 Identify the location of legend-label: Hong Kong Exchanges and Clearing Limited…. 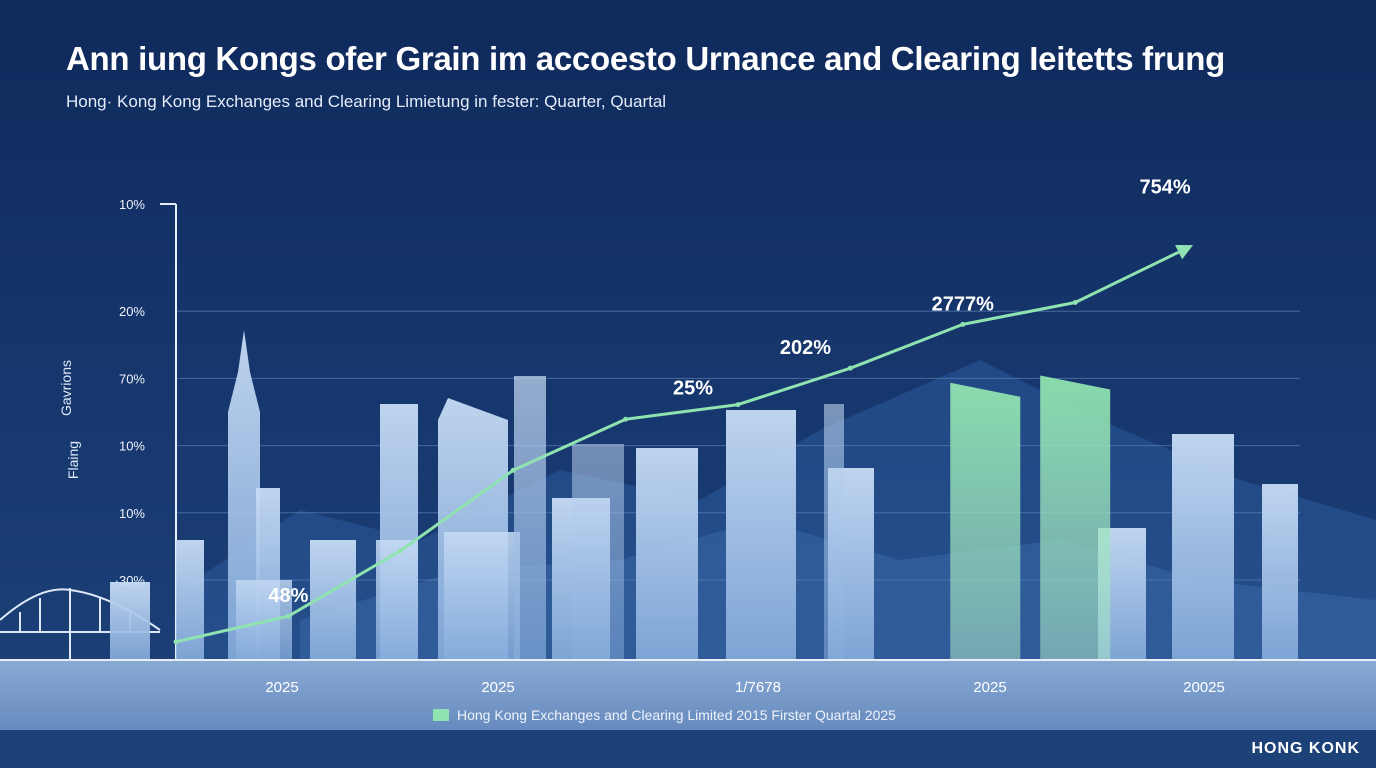
(676, 715).